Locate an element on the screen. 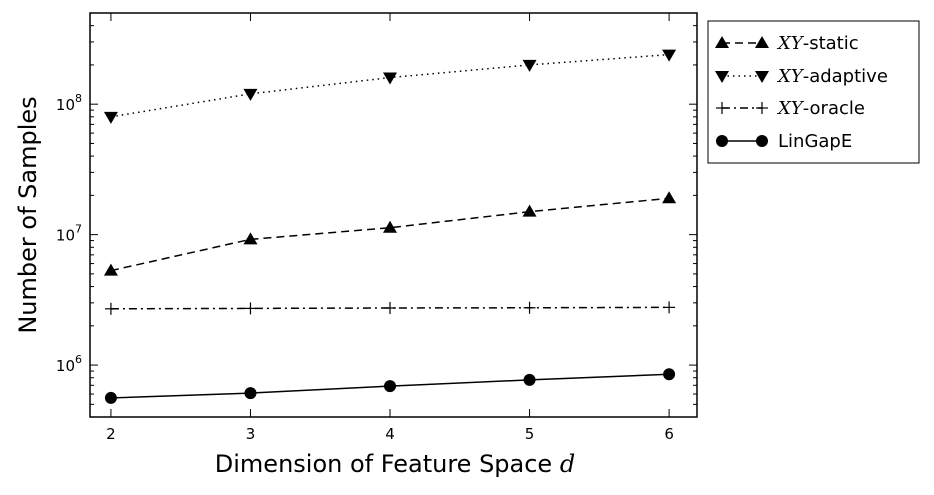  legend: XY-static XY-adaptive XY-oracle LinGapE is located at coordinates (813, 92).